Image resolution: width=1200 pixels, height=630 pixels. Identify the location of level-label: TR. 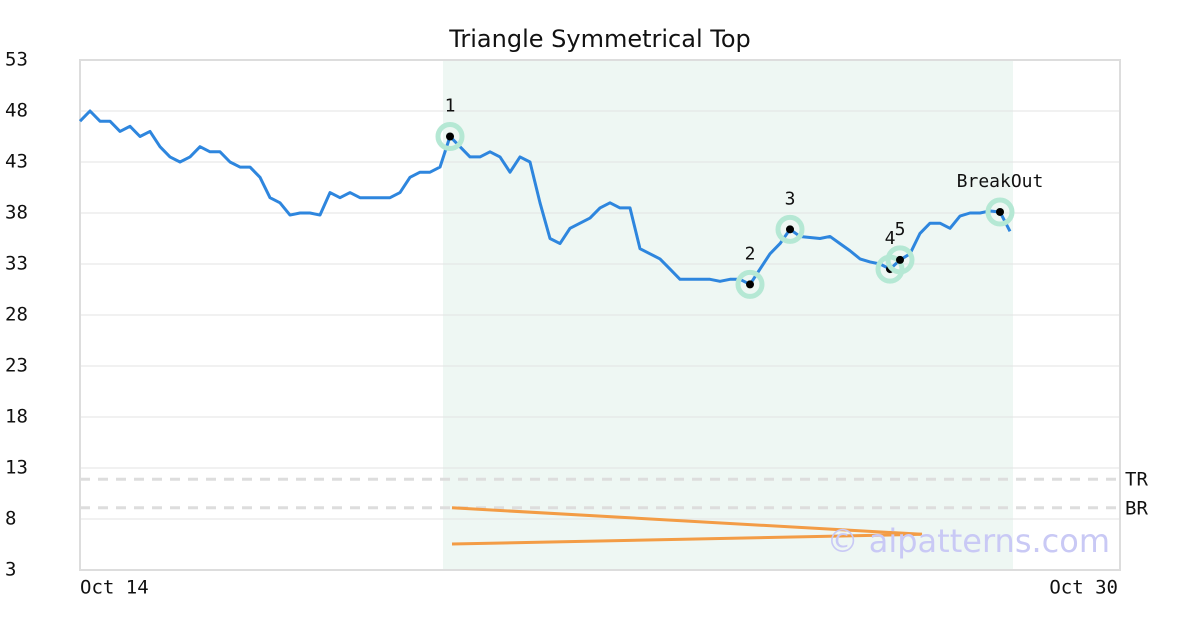
(1136, 480).